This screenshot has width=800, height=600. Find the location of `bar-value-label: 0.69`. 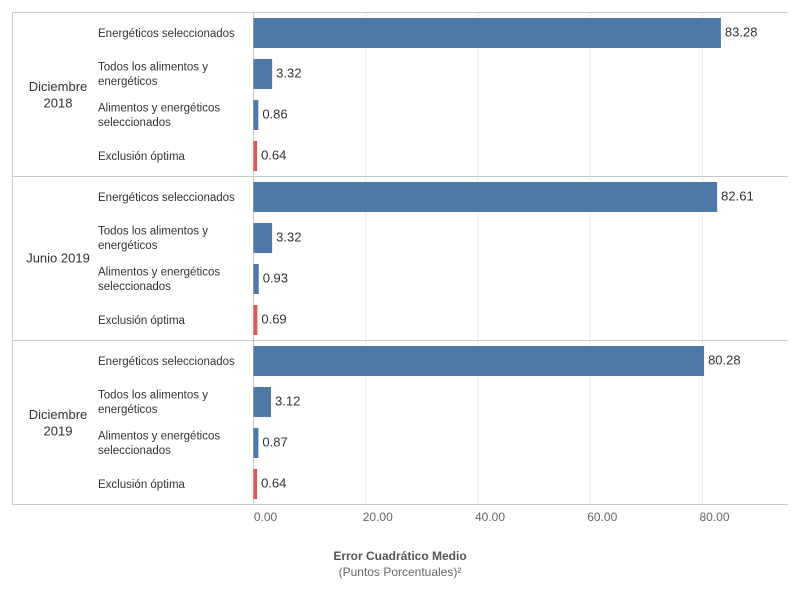

bar-value-label: 0.69 is located at coordinates (273, 318).